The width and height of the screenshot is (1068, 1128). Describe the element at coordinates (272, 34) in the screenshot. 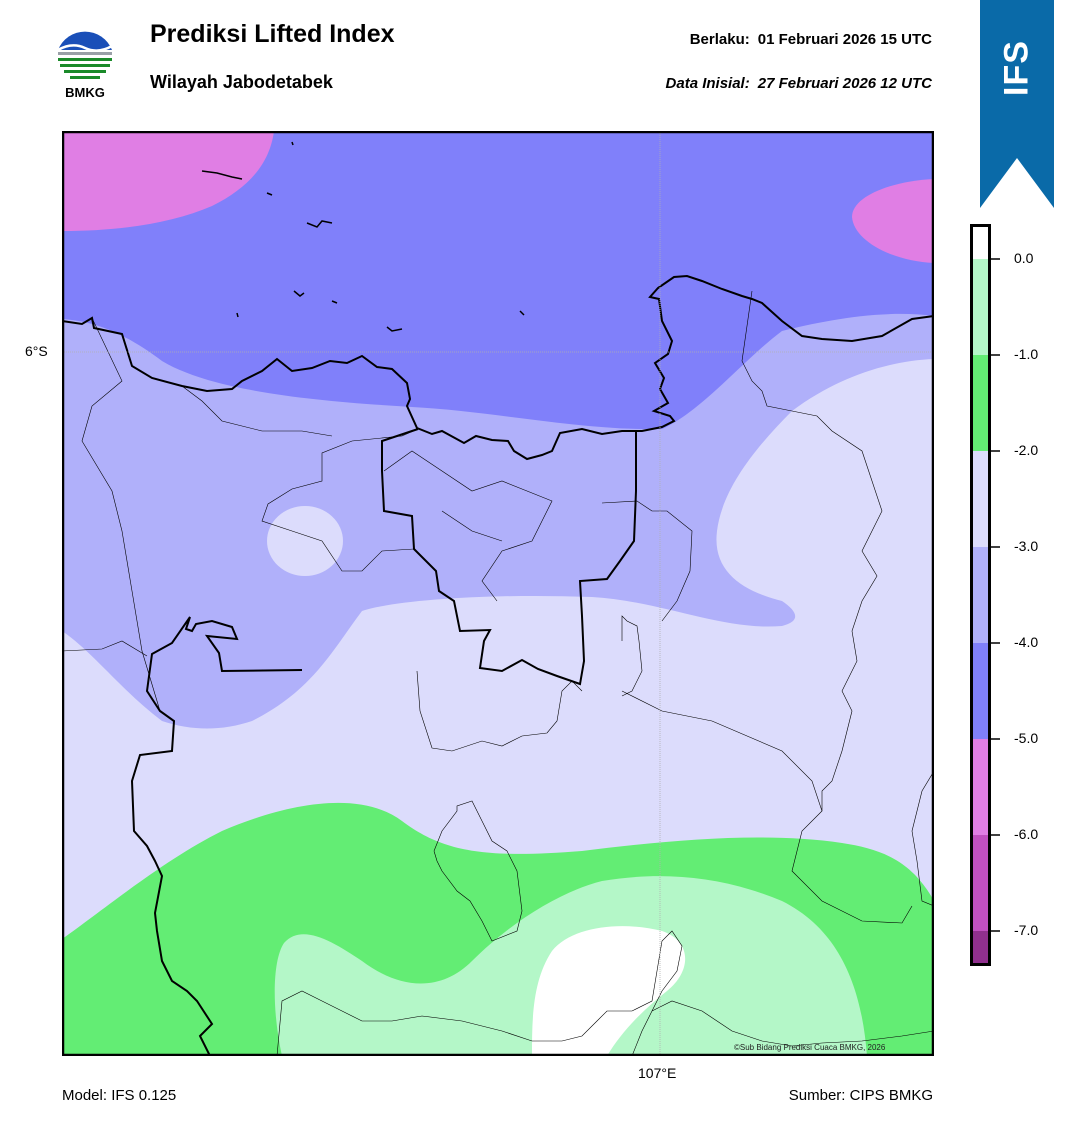

I see `page-title: Prediksi Lifted Index` at that location.